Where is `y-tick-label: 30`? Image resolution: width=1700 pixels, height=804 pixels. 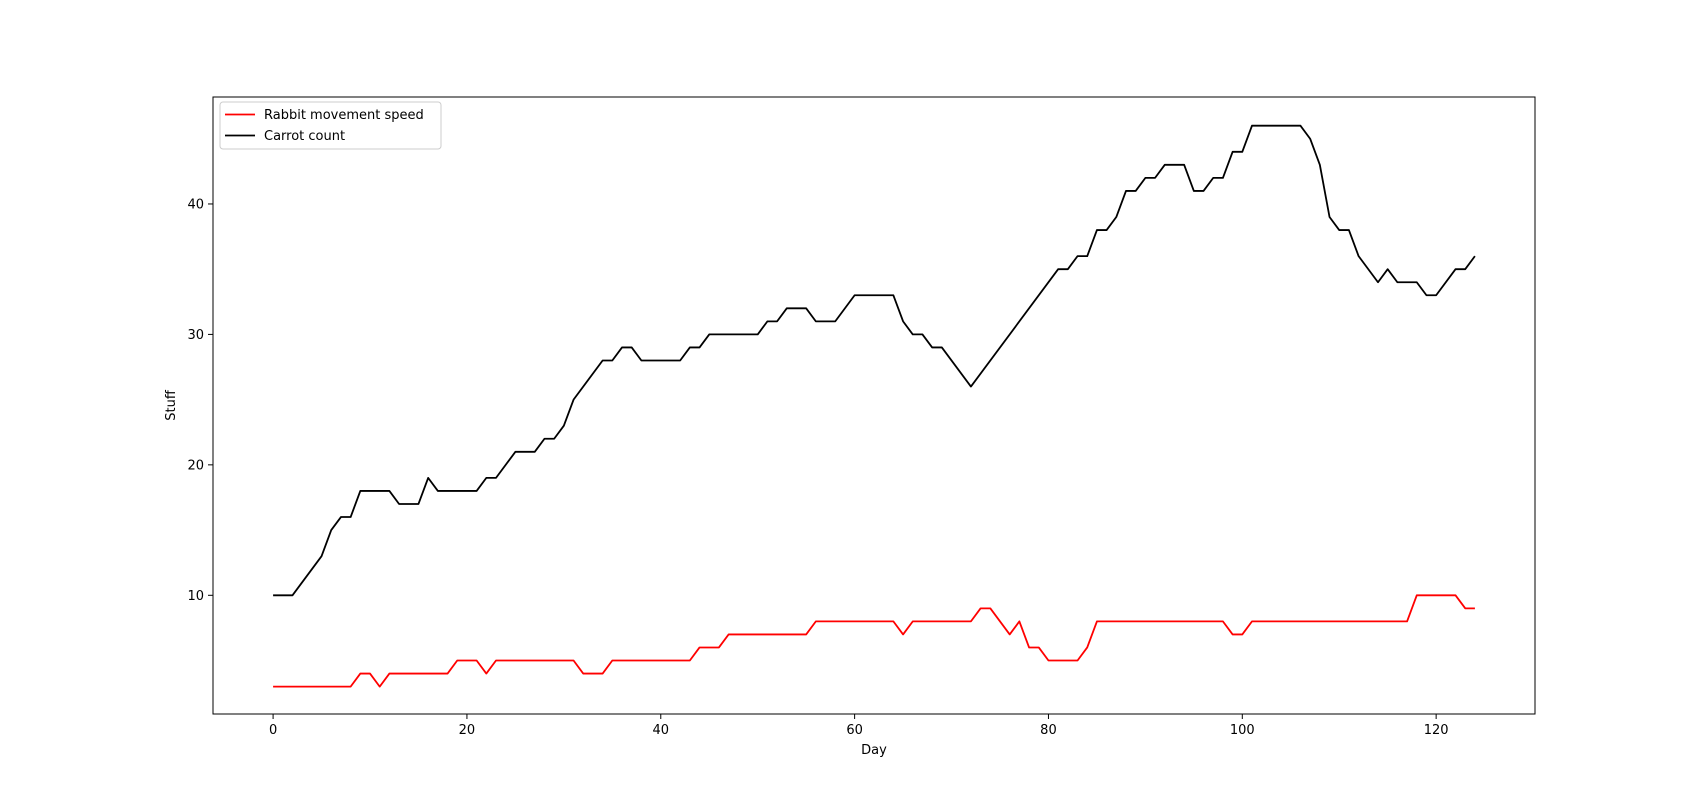
y-tick-label: 30 is located at coordinates (195, 335).